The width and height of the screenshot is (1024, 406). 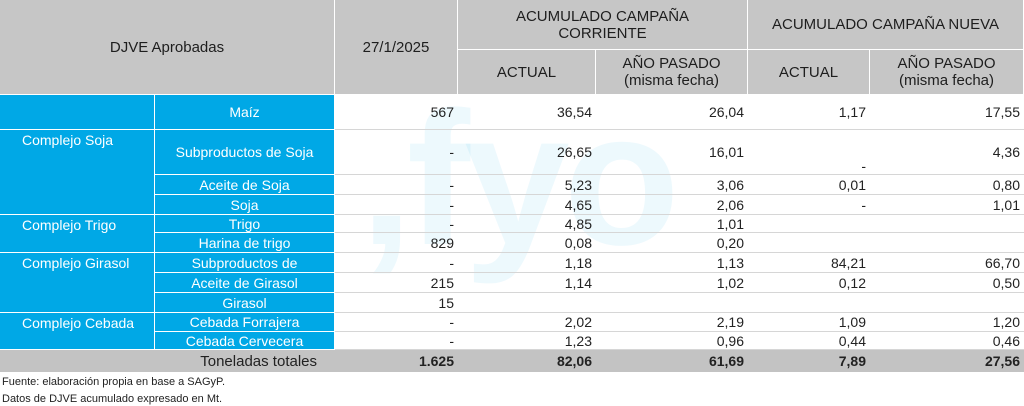 I want to click on value-cell: 2,19, so click(x=672, y=322).